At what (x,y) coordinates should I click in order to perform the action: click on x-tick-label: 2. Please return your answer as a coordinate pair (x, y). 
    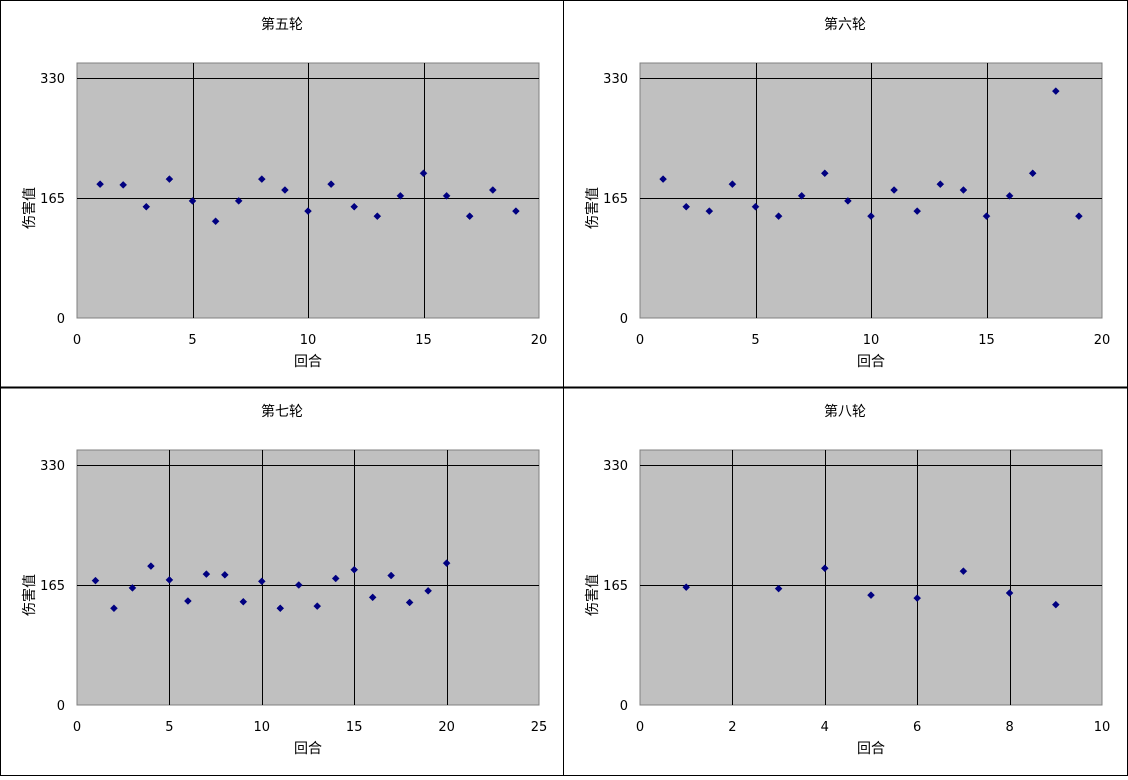
    Looking at the image, I should click on (732, 727).